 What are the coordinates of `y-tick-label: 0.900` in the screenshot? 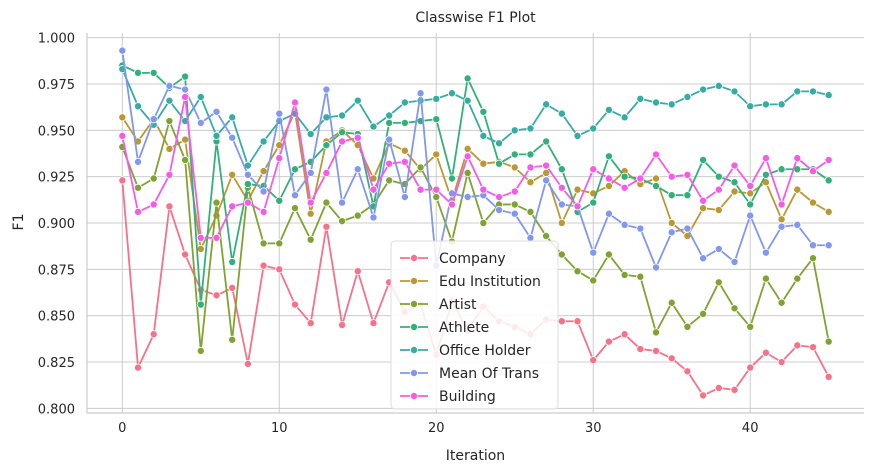 It's located at (56, 224).